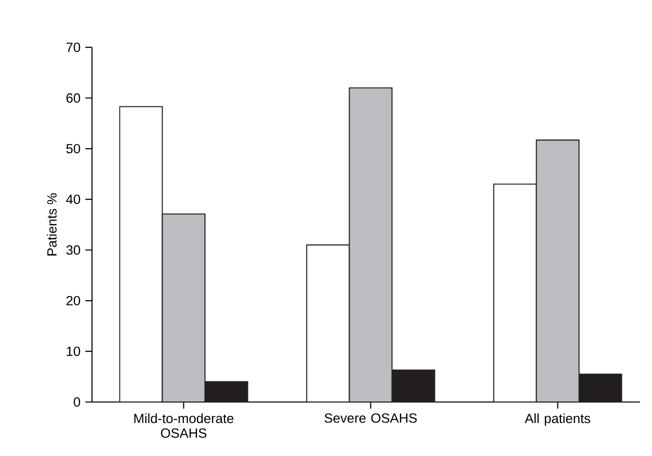 The height and width of the screenshot is (456, 652). I want to click on y-tick-label: 50, so click(73, 149).